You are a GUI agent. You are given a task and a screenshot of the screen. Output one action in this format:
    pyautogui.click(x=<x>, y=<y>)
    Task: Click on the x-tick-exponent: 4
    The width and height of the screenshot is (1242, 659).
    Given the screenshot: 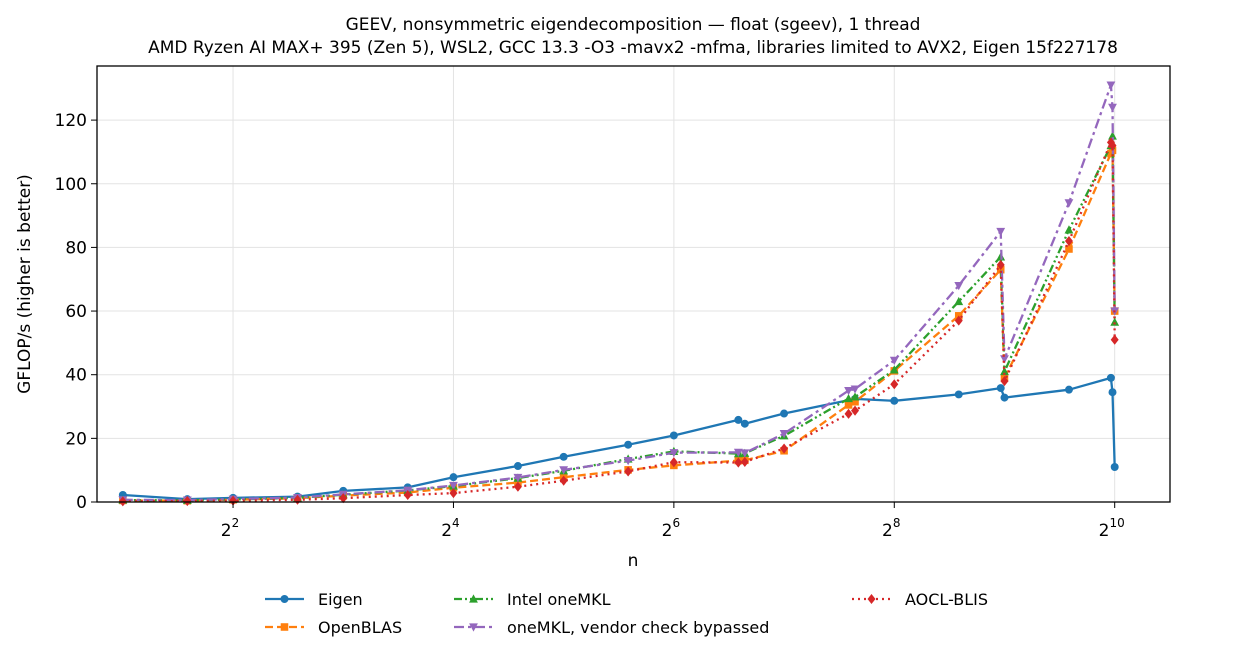 What is the action you would take?
    pyautogui.click(x=456, y=523)
    